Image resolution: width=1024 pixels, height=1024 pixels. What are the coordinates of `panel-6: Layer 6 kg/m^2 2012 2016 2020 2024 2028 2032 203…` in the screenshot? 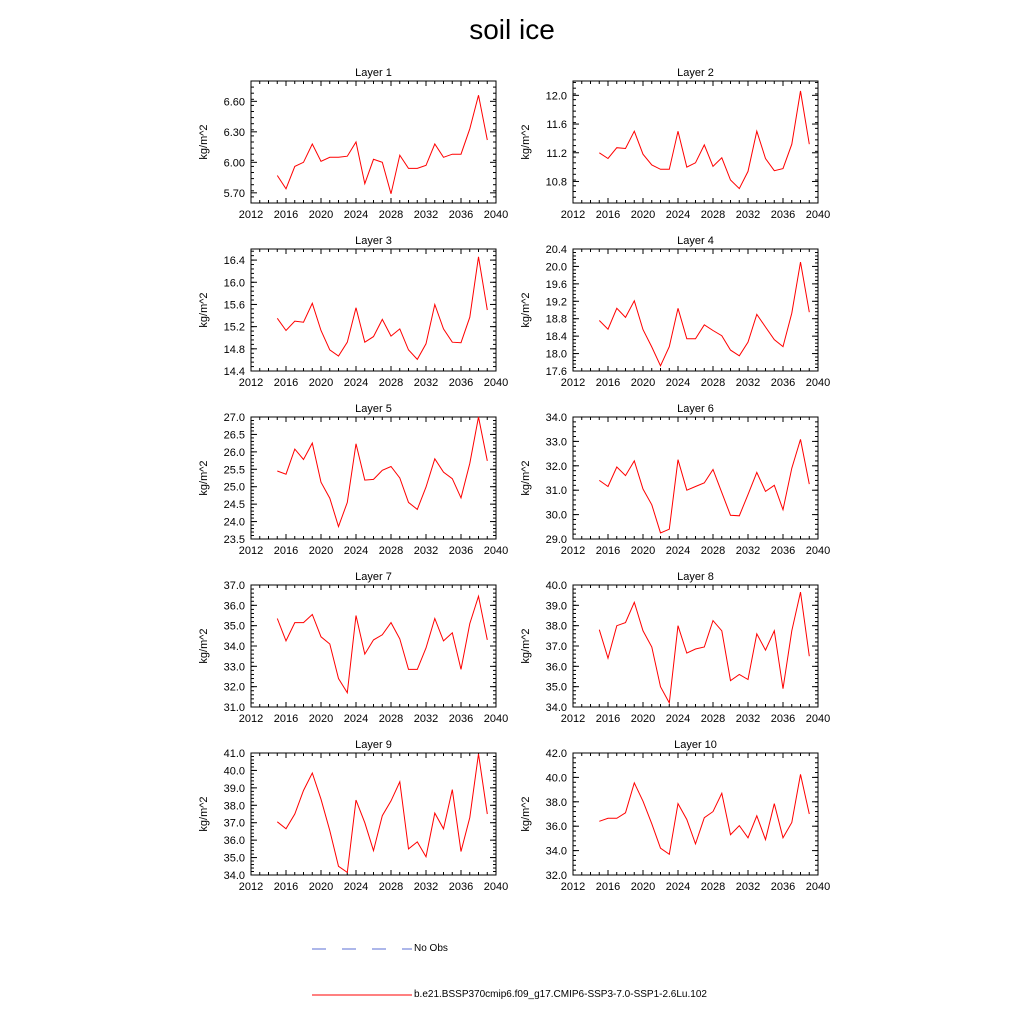 It's located at (675, 480).